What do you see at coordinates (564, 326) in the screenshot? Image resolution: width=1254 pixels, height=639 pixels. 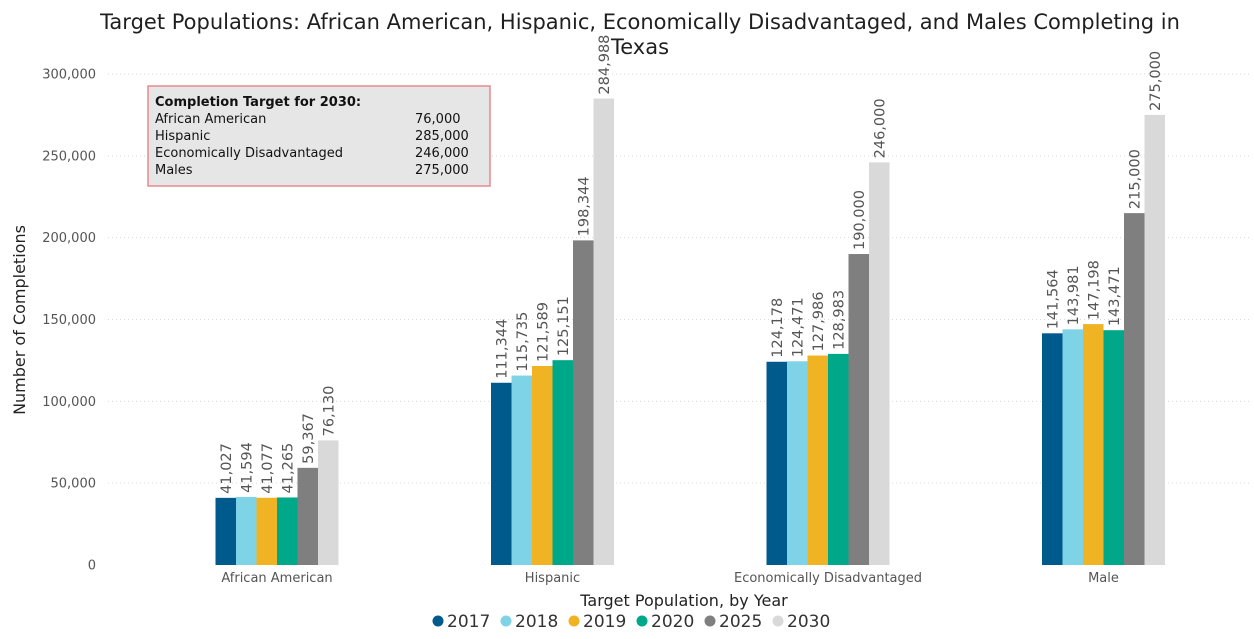 I see `bar-value-label: 125,151` at bounding box center [564, 326].